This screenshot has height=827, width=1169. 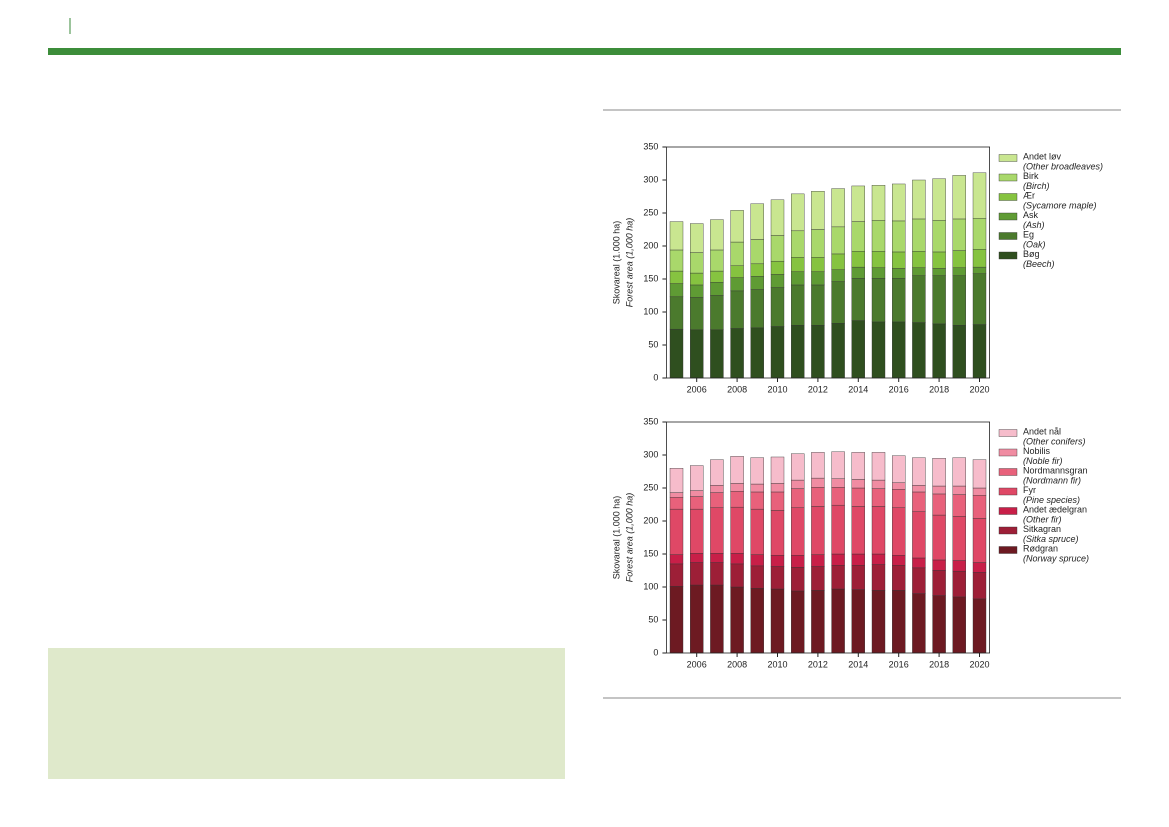 What do you see at coordinates (650, 421) in the screenshot?
I see `y-tick-label: 350` at bounding box center [650, 421].